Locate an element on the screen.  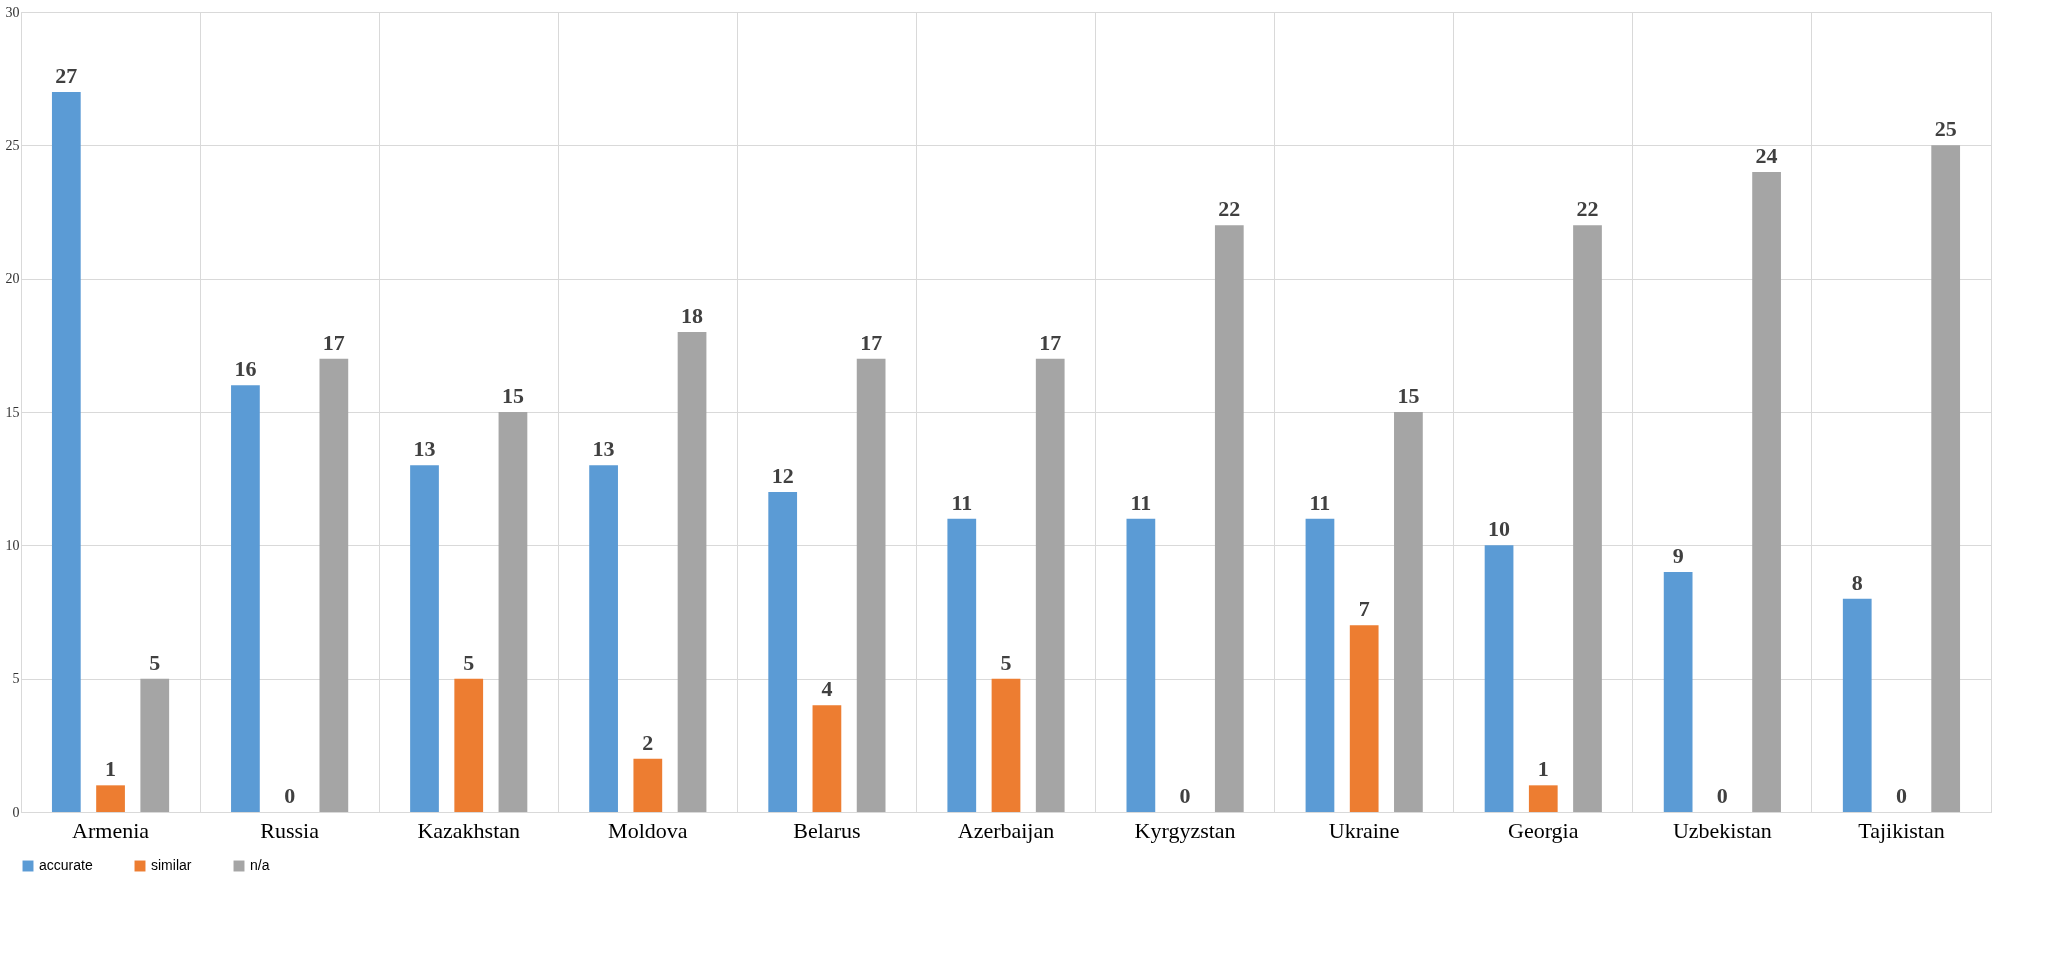
data-label: 16 is located at coordinates (245, 369).